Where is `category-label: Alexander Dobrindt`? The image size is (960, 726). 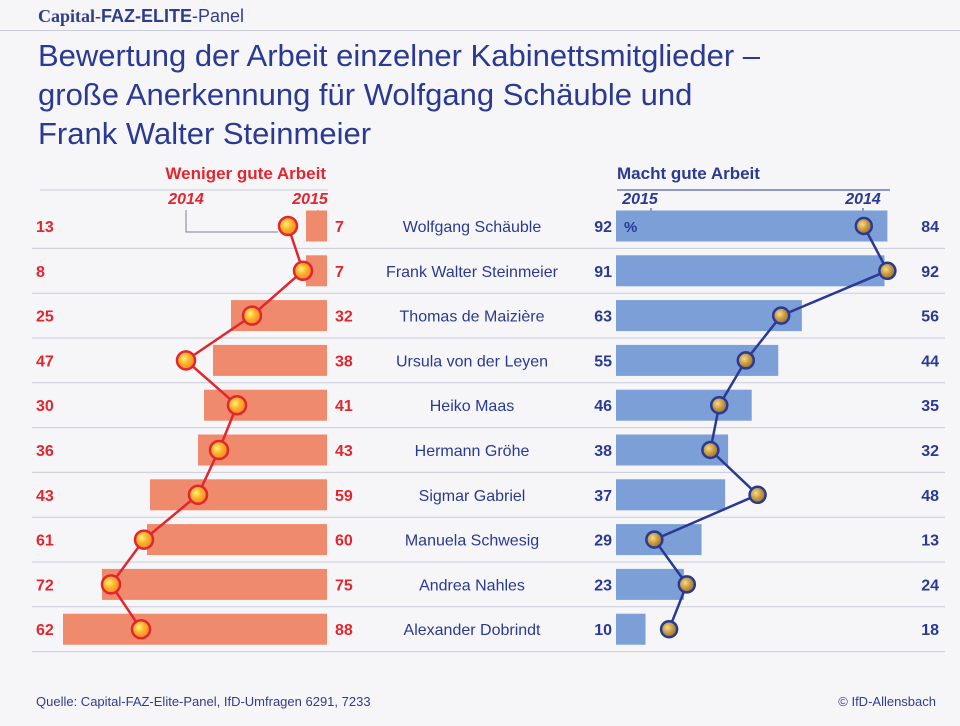
category-label: Alexander Dobrindt is located at coordinates (473, 630).